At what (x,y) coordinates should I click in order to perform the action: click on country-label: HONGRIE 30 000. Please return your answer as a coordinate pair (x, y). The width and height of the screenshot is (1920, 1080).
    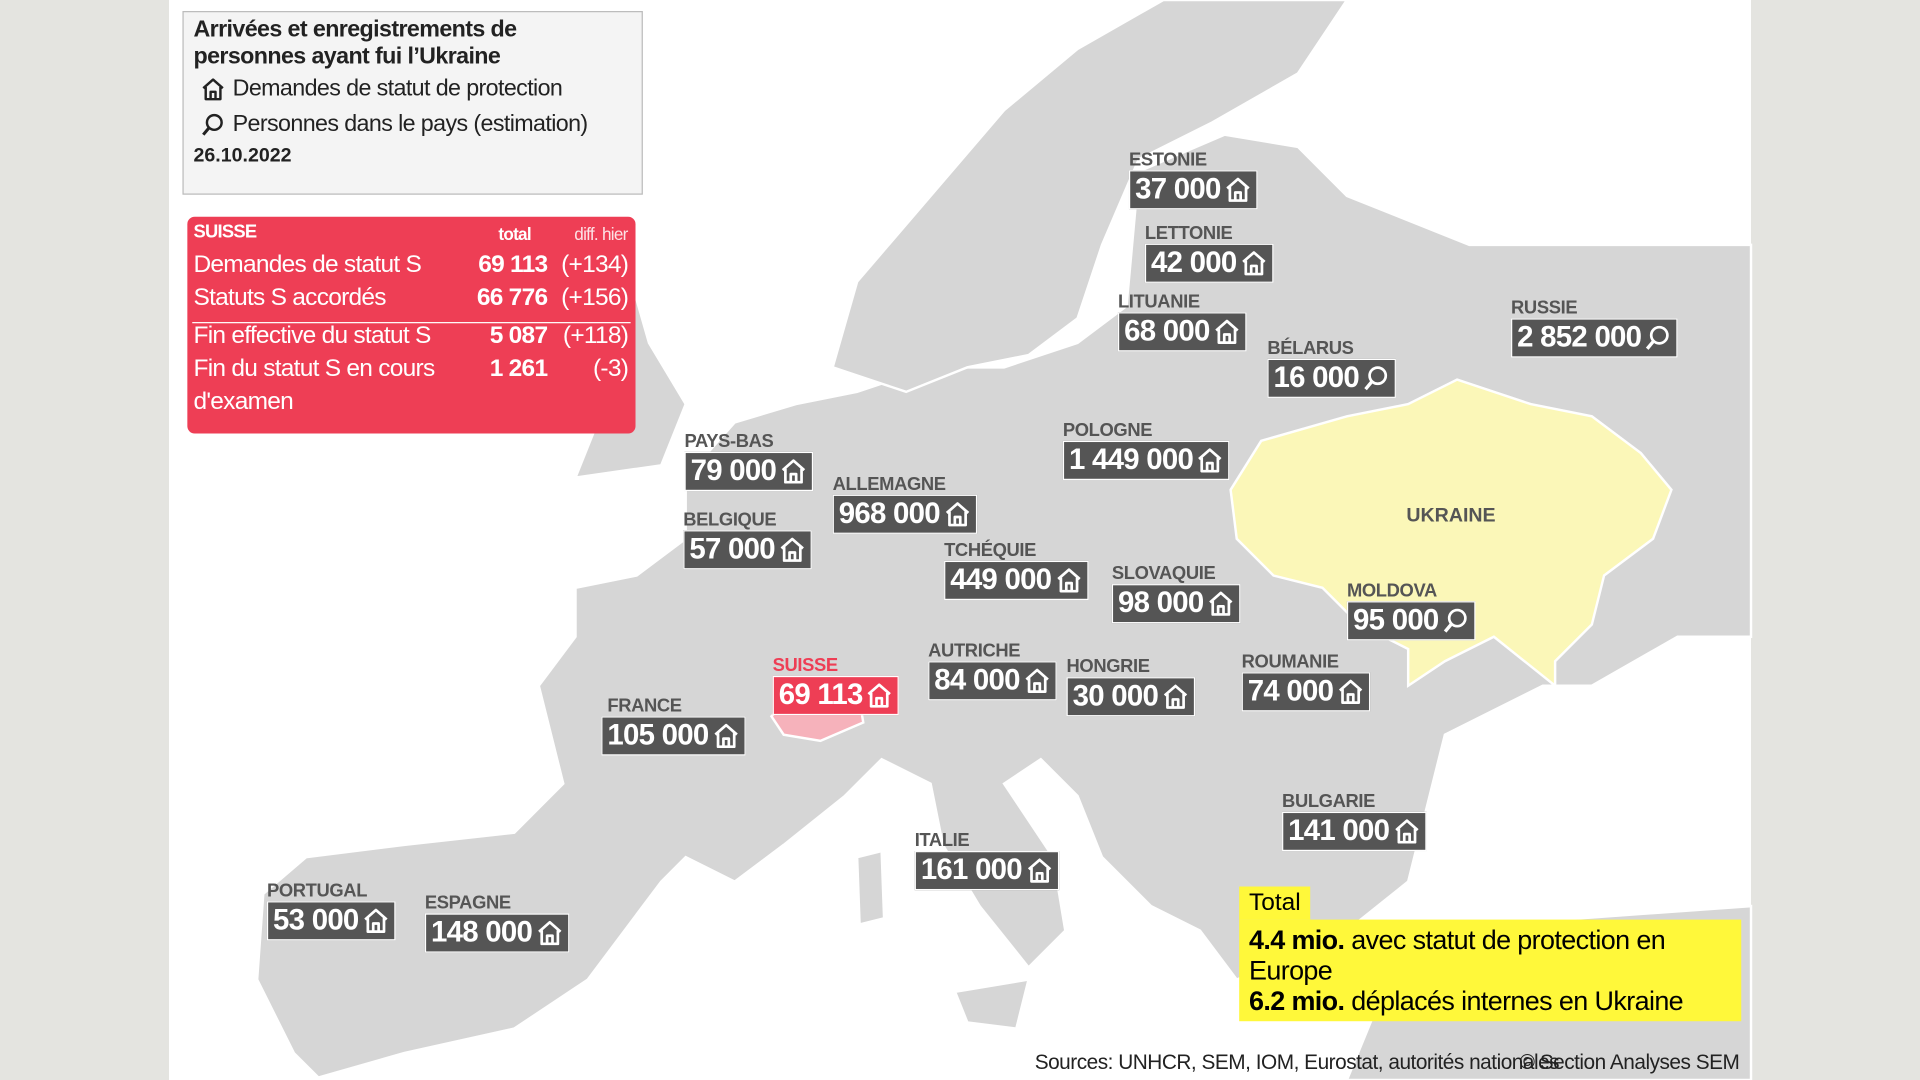
    Looking at the image, I should click on (1130, 686).